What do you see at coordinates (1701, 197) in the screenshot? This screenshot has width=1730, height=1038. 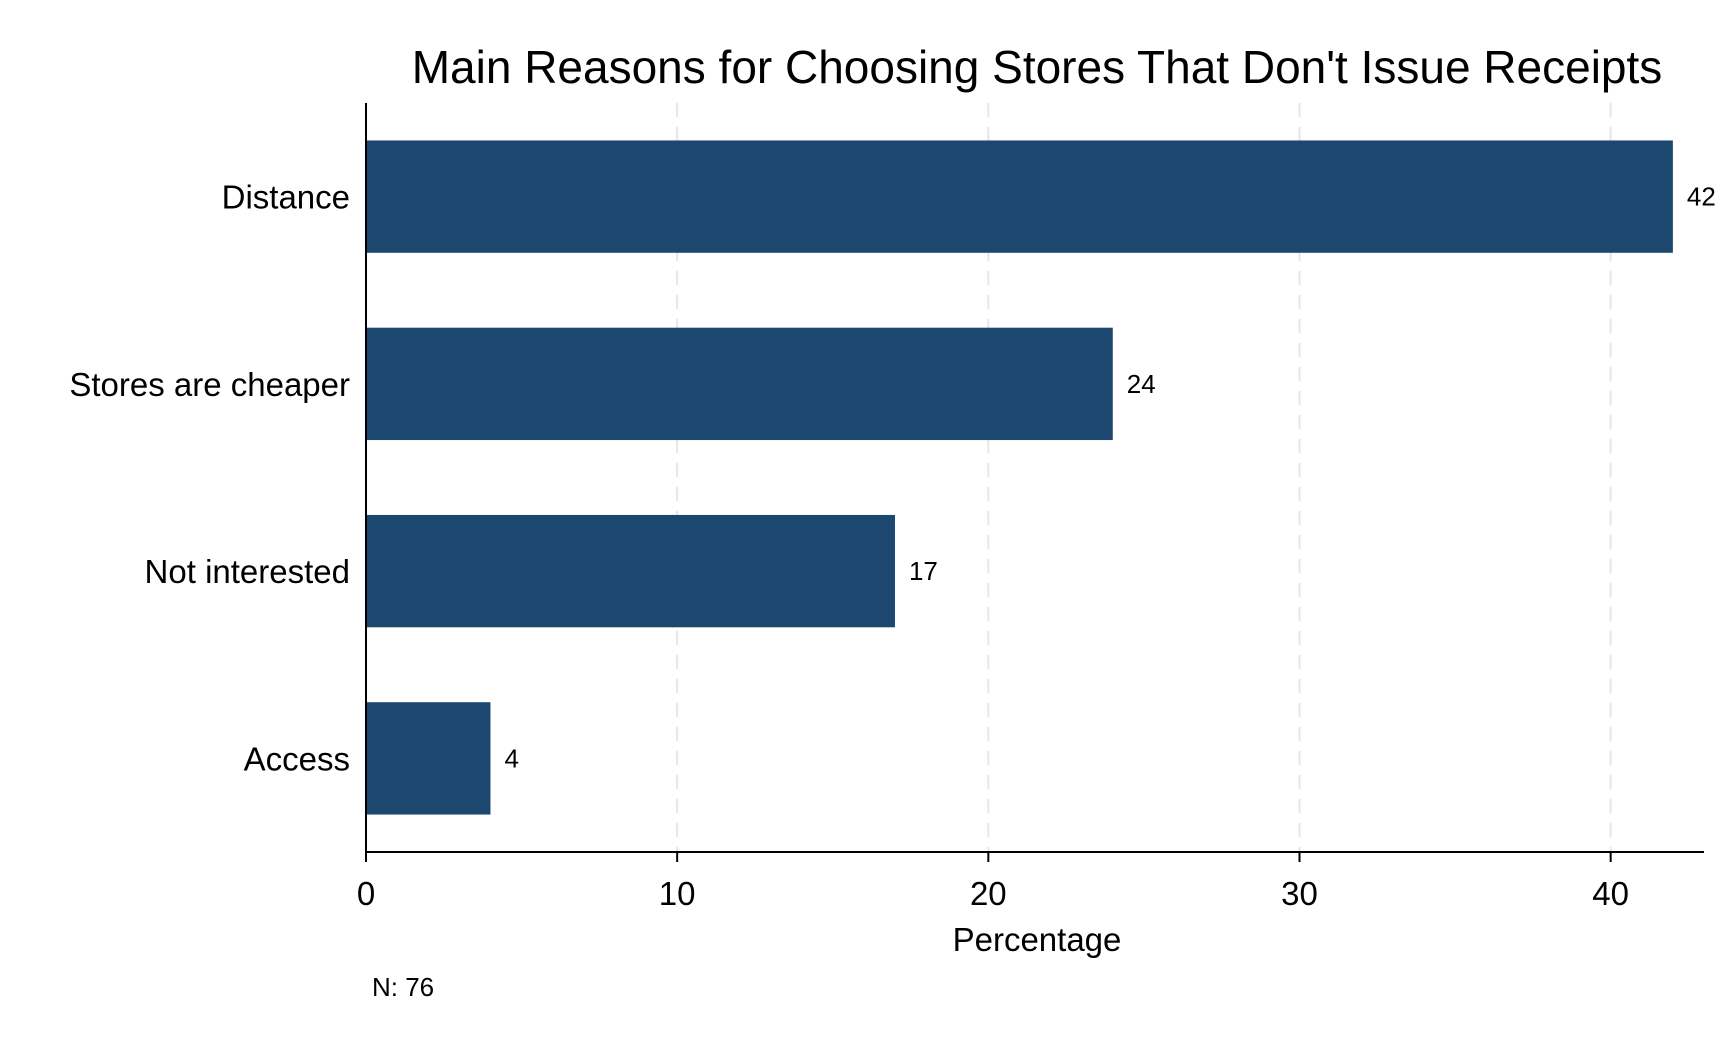 I see `data-label-distance: 42` at bounding box center [1701, 197].